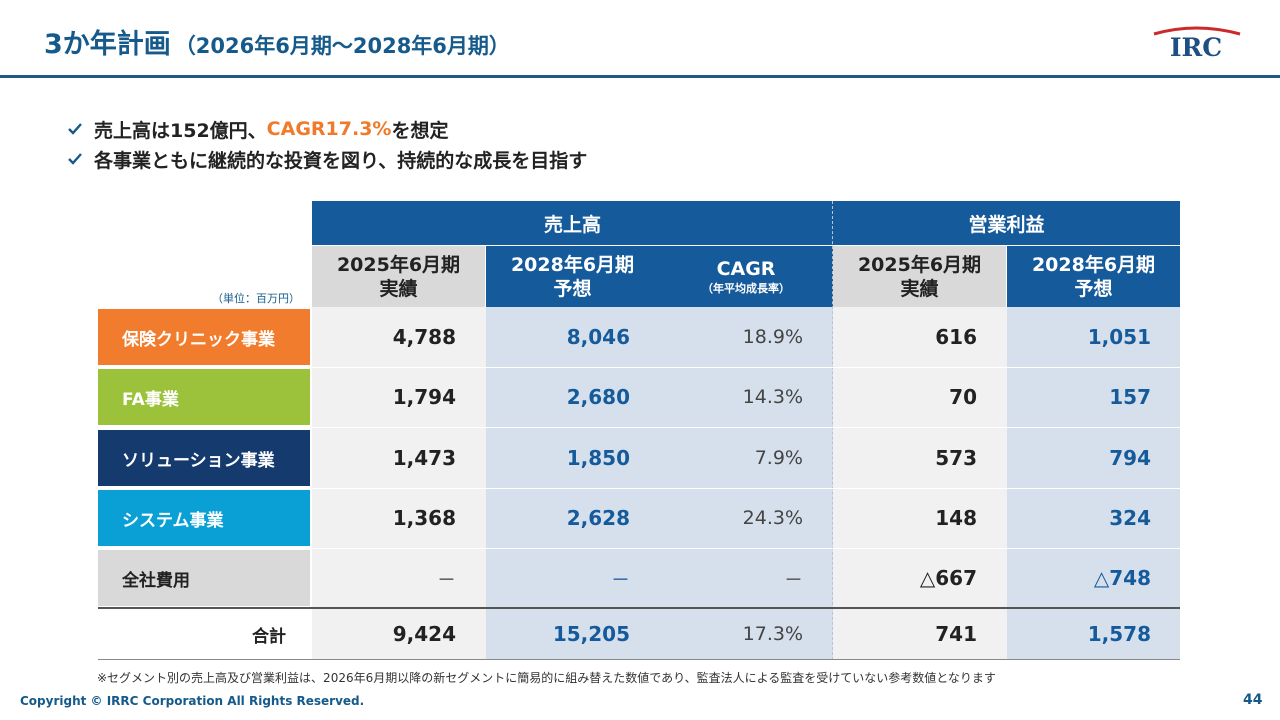  What do you see at coordinates (956, 458) in the screenshot?
I see `table-cell: 573` at bounding box center [956, 458].